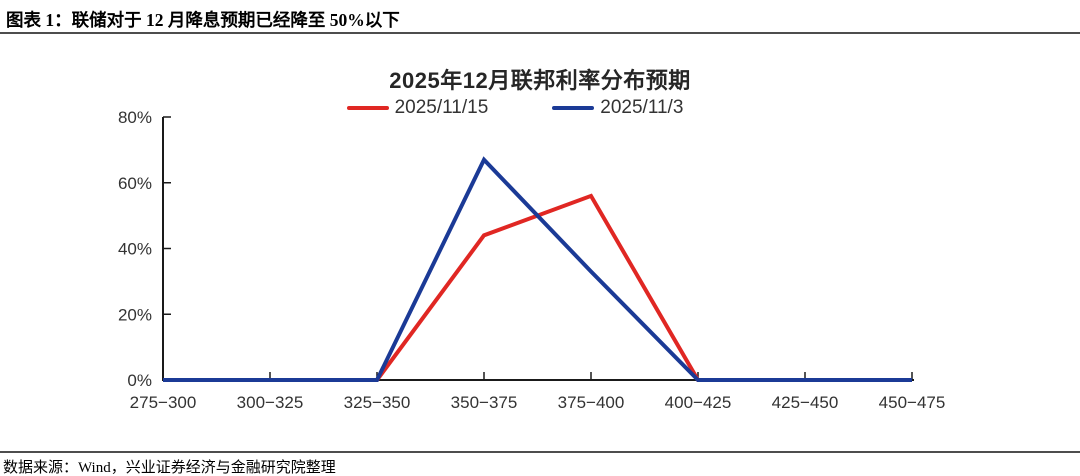  Describe the element at coordinates (377, 402) in the screenshot. I see `x-tick-label: 325−350` at that location.